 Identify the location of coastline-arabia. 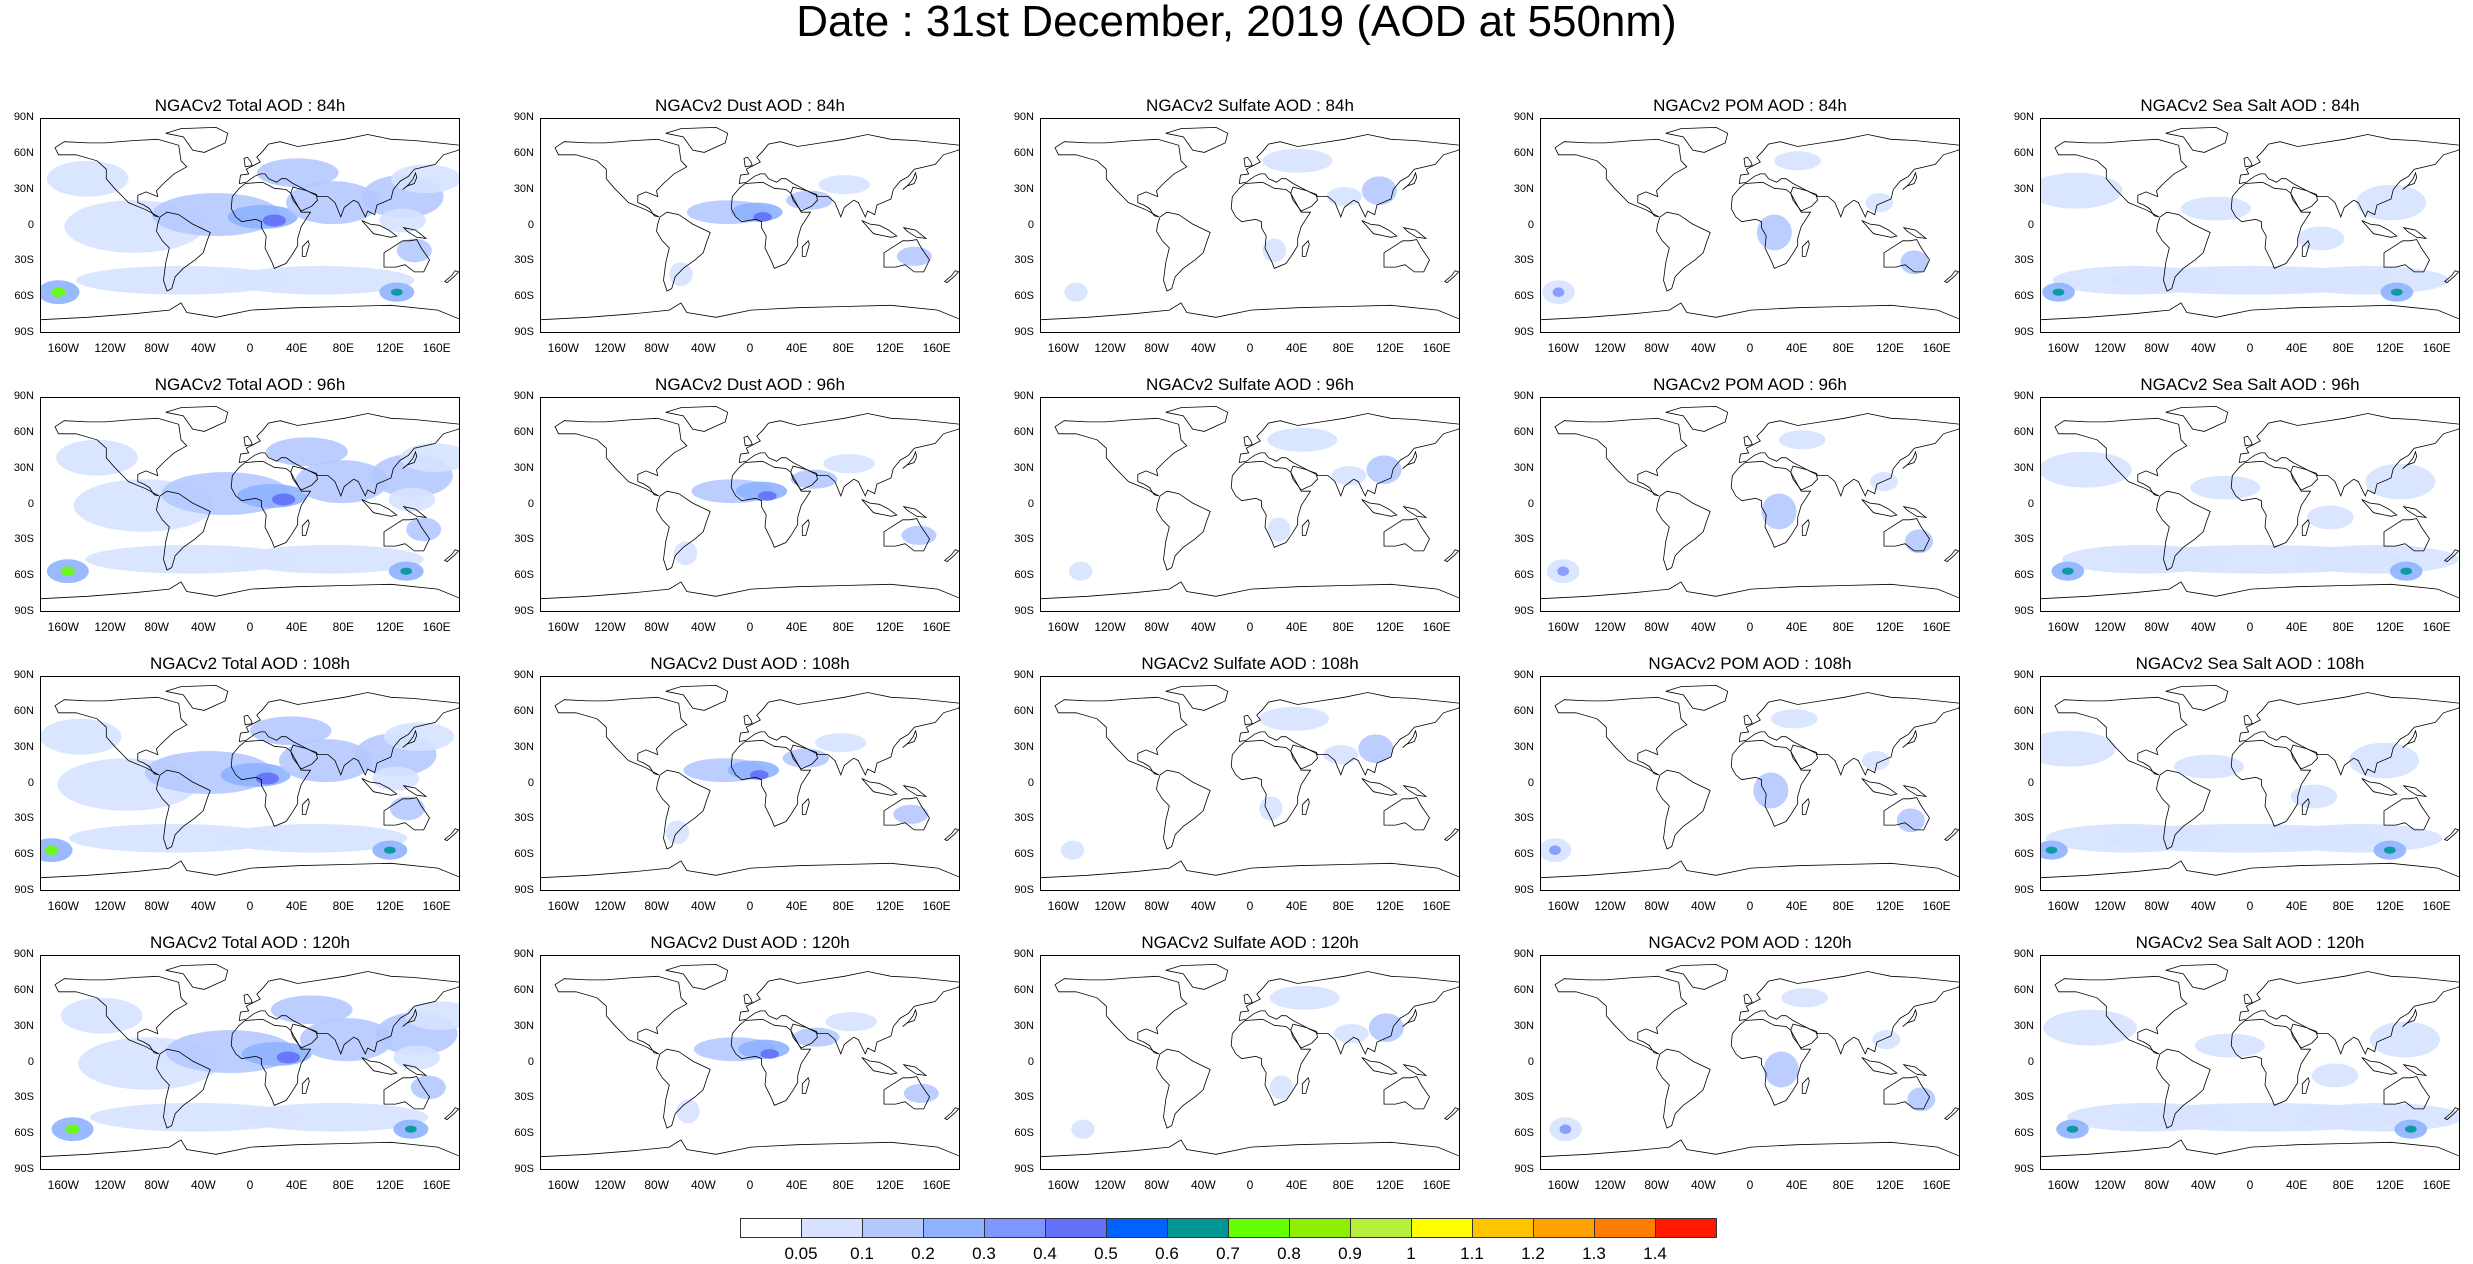
(2304, 478).